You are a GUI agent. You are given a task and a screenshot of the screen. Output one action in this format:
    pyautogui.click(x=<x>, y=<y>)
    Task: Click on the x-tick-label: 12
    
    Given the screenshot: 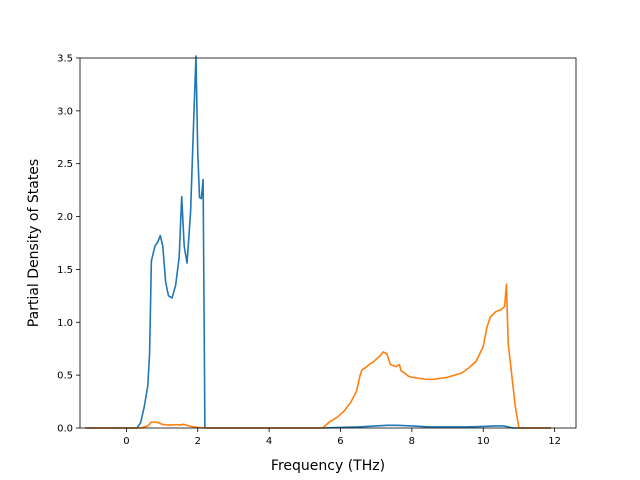 What is the action you would take?
    pyautogui.click(x=554, y=441)
    